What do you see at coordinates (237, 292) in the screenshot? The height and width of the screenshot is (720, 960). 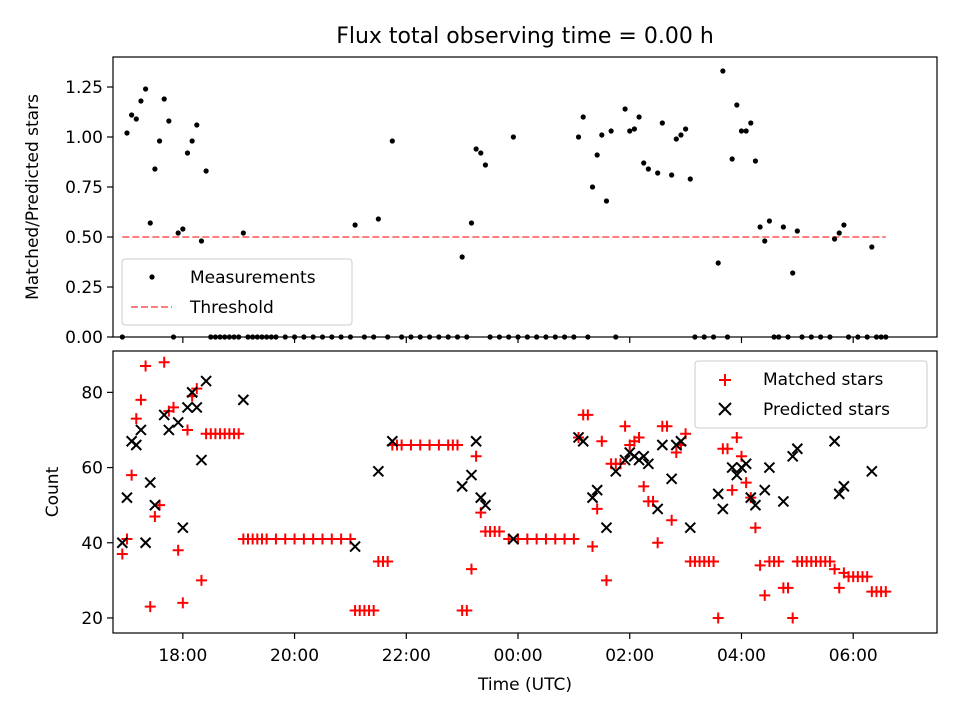 I see `top-plot-legend-box` at bounding box center [237, 292].